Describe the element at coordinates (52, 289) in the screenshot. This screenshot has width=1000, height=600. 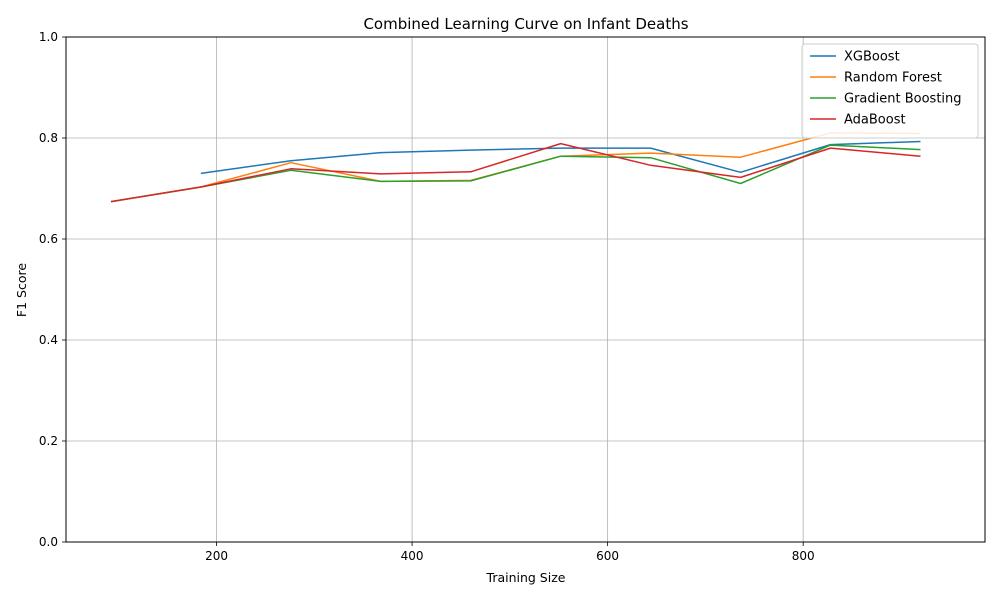
I see `y-axis-ticks: 0.0 0.2 0.4 0.6 0.8 1.0` at that location.